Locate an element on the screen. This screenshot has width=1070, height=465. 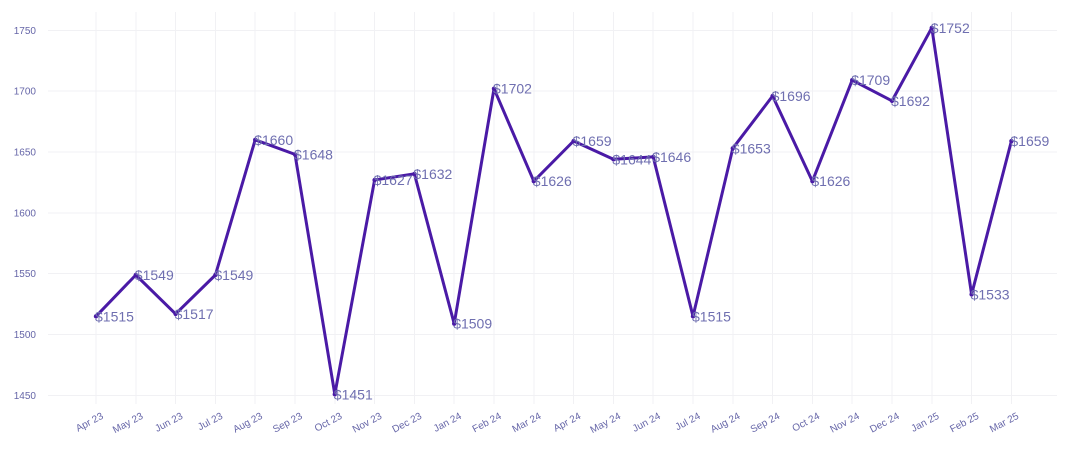
x-tick-label: Dec 23 is located at coordinates (408, 423).